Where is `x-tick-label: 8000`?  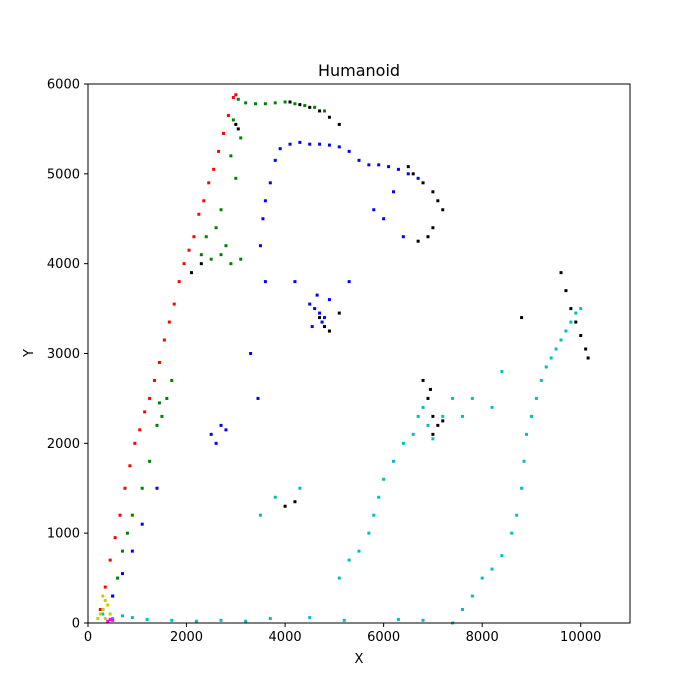 x-tick-label: 8000 is located at coordinates (482, 637).